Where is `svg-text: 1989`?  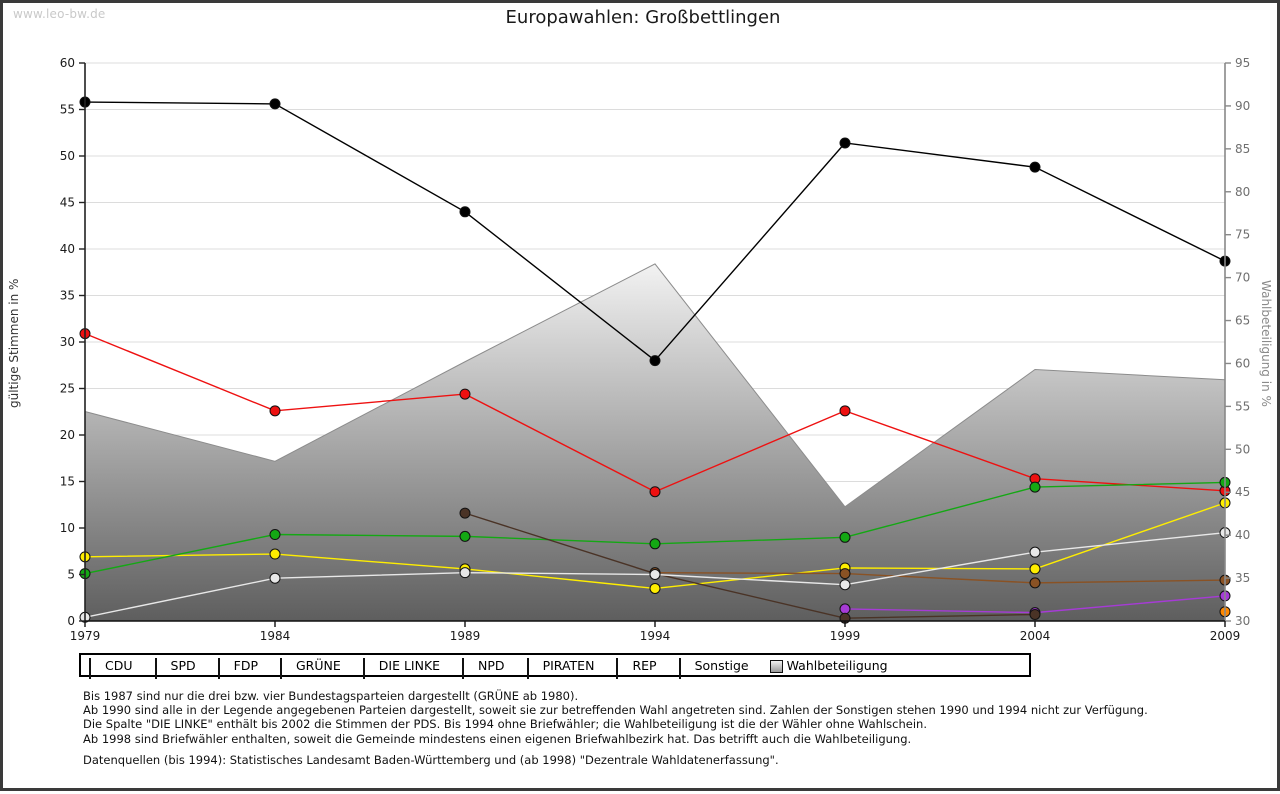 svg-text: 1989 is located at coordinates (465, 636).